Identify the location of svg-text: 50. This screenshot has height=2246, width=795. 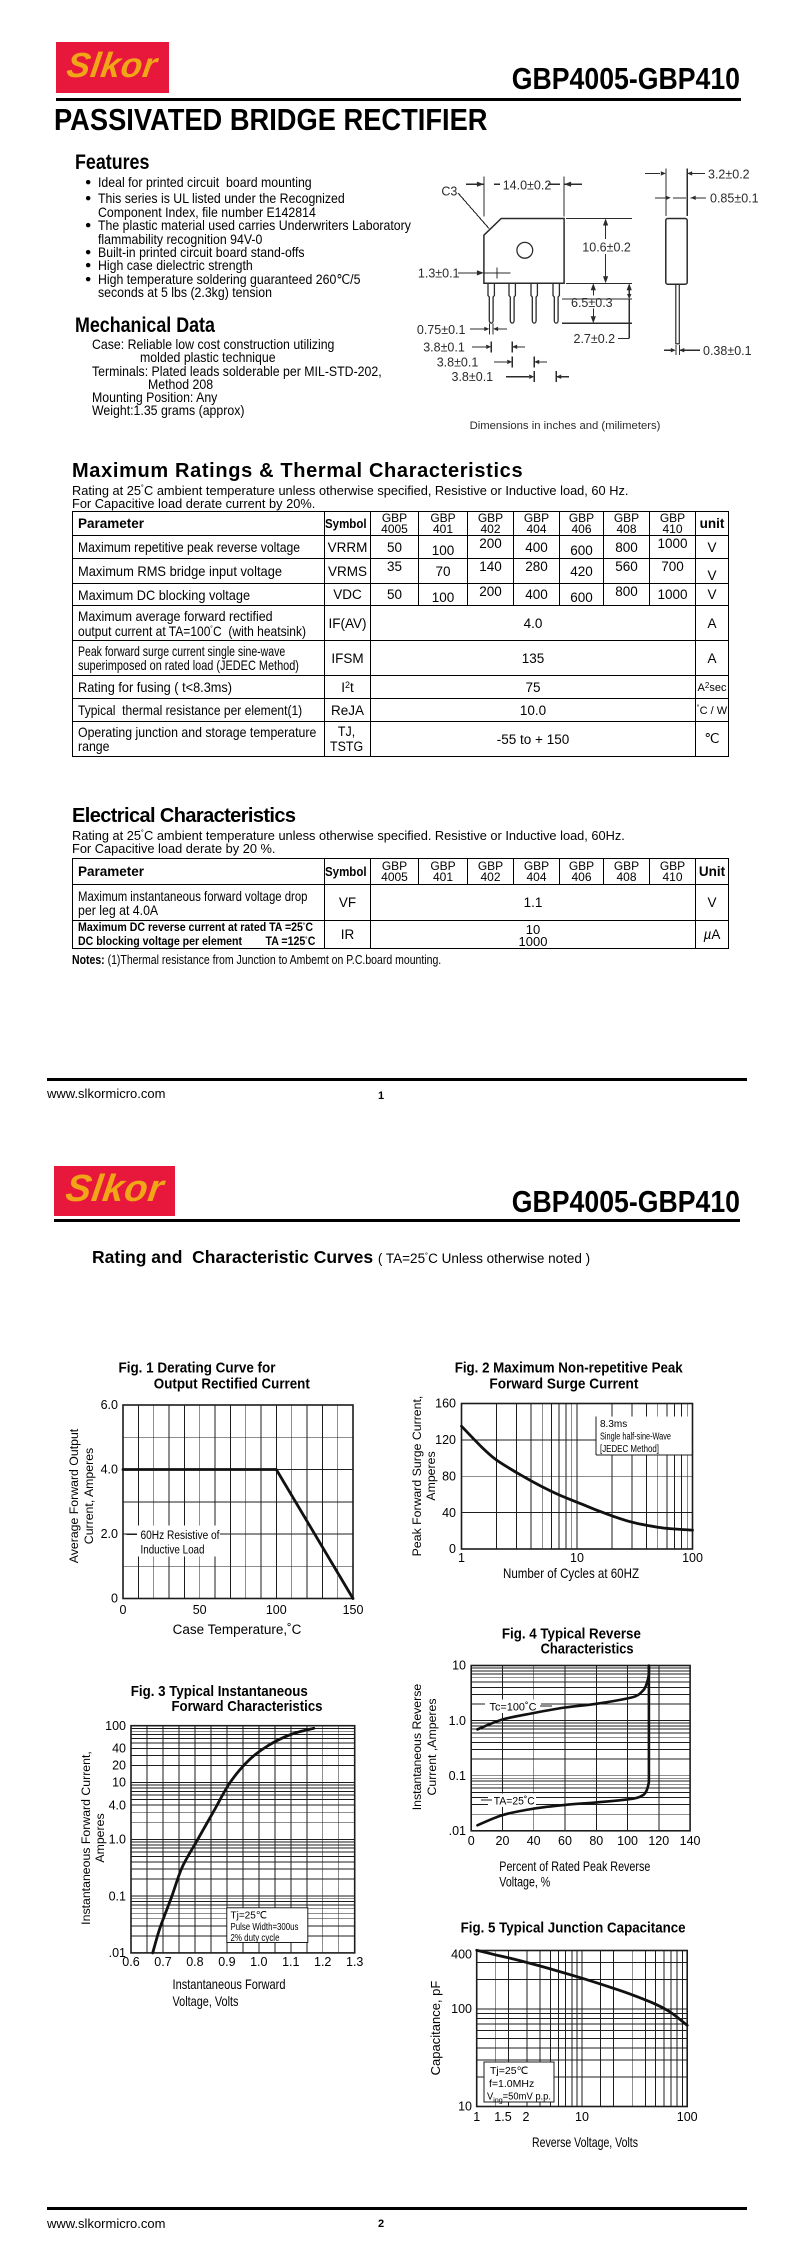
(200, 1610).